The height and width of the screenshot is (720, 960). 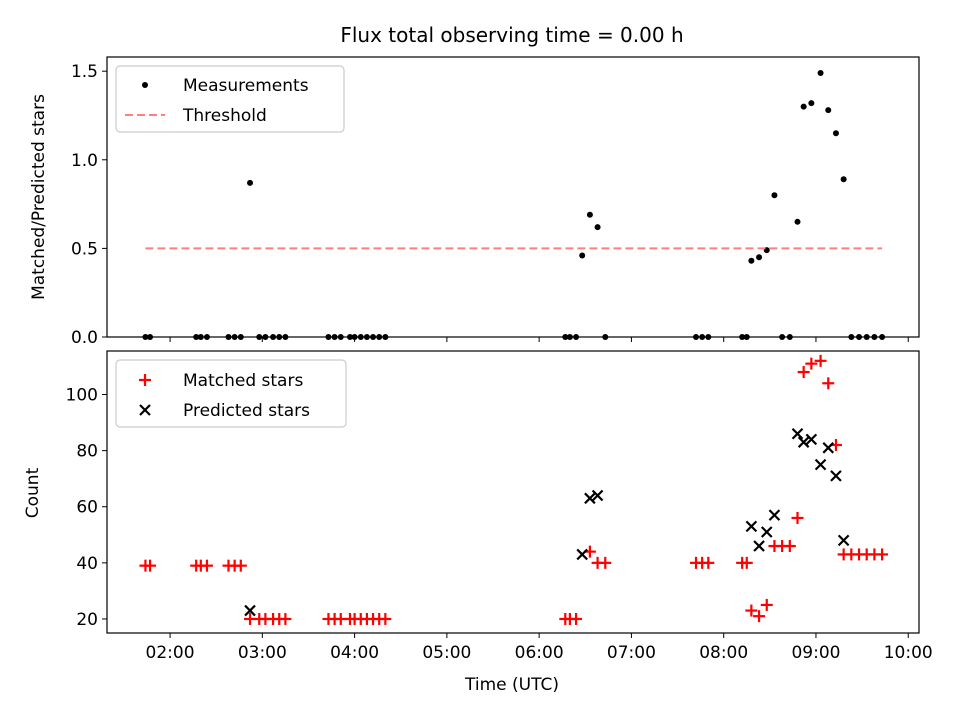 I want to click on x-tick-label: 02:00, so click(x=170, y=653).